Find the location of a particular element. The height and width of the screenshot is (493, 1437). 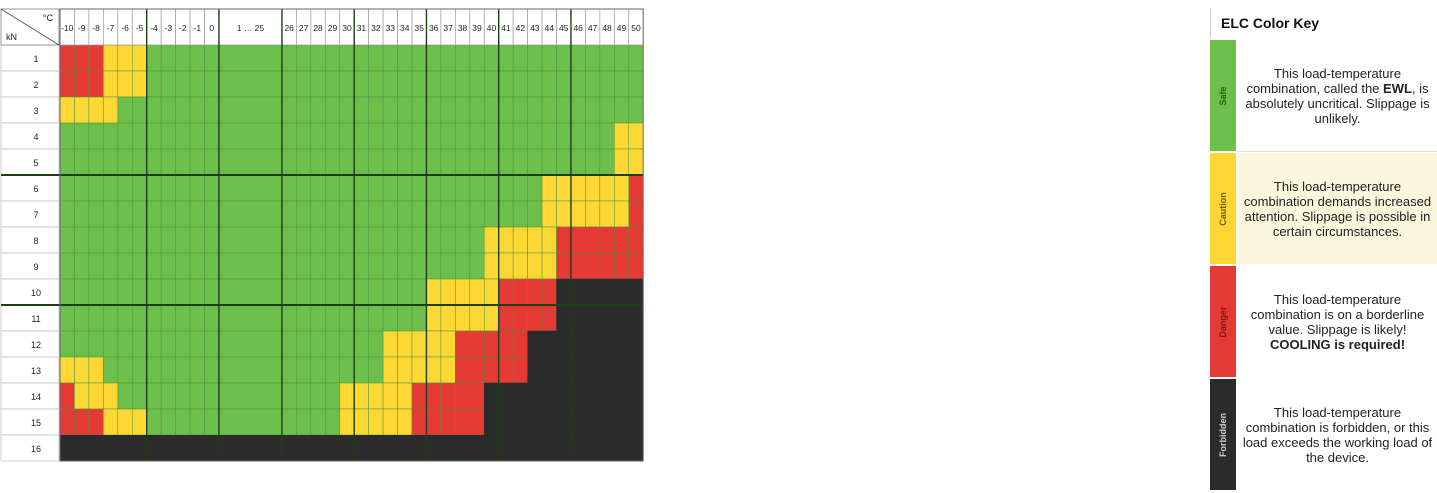

column-header-label: 46 is located at coordinates (578, 28).